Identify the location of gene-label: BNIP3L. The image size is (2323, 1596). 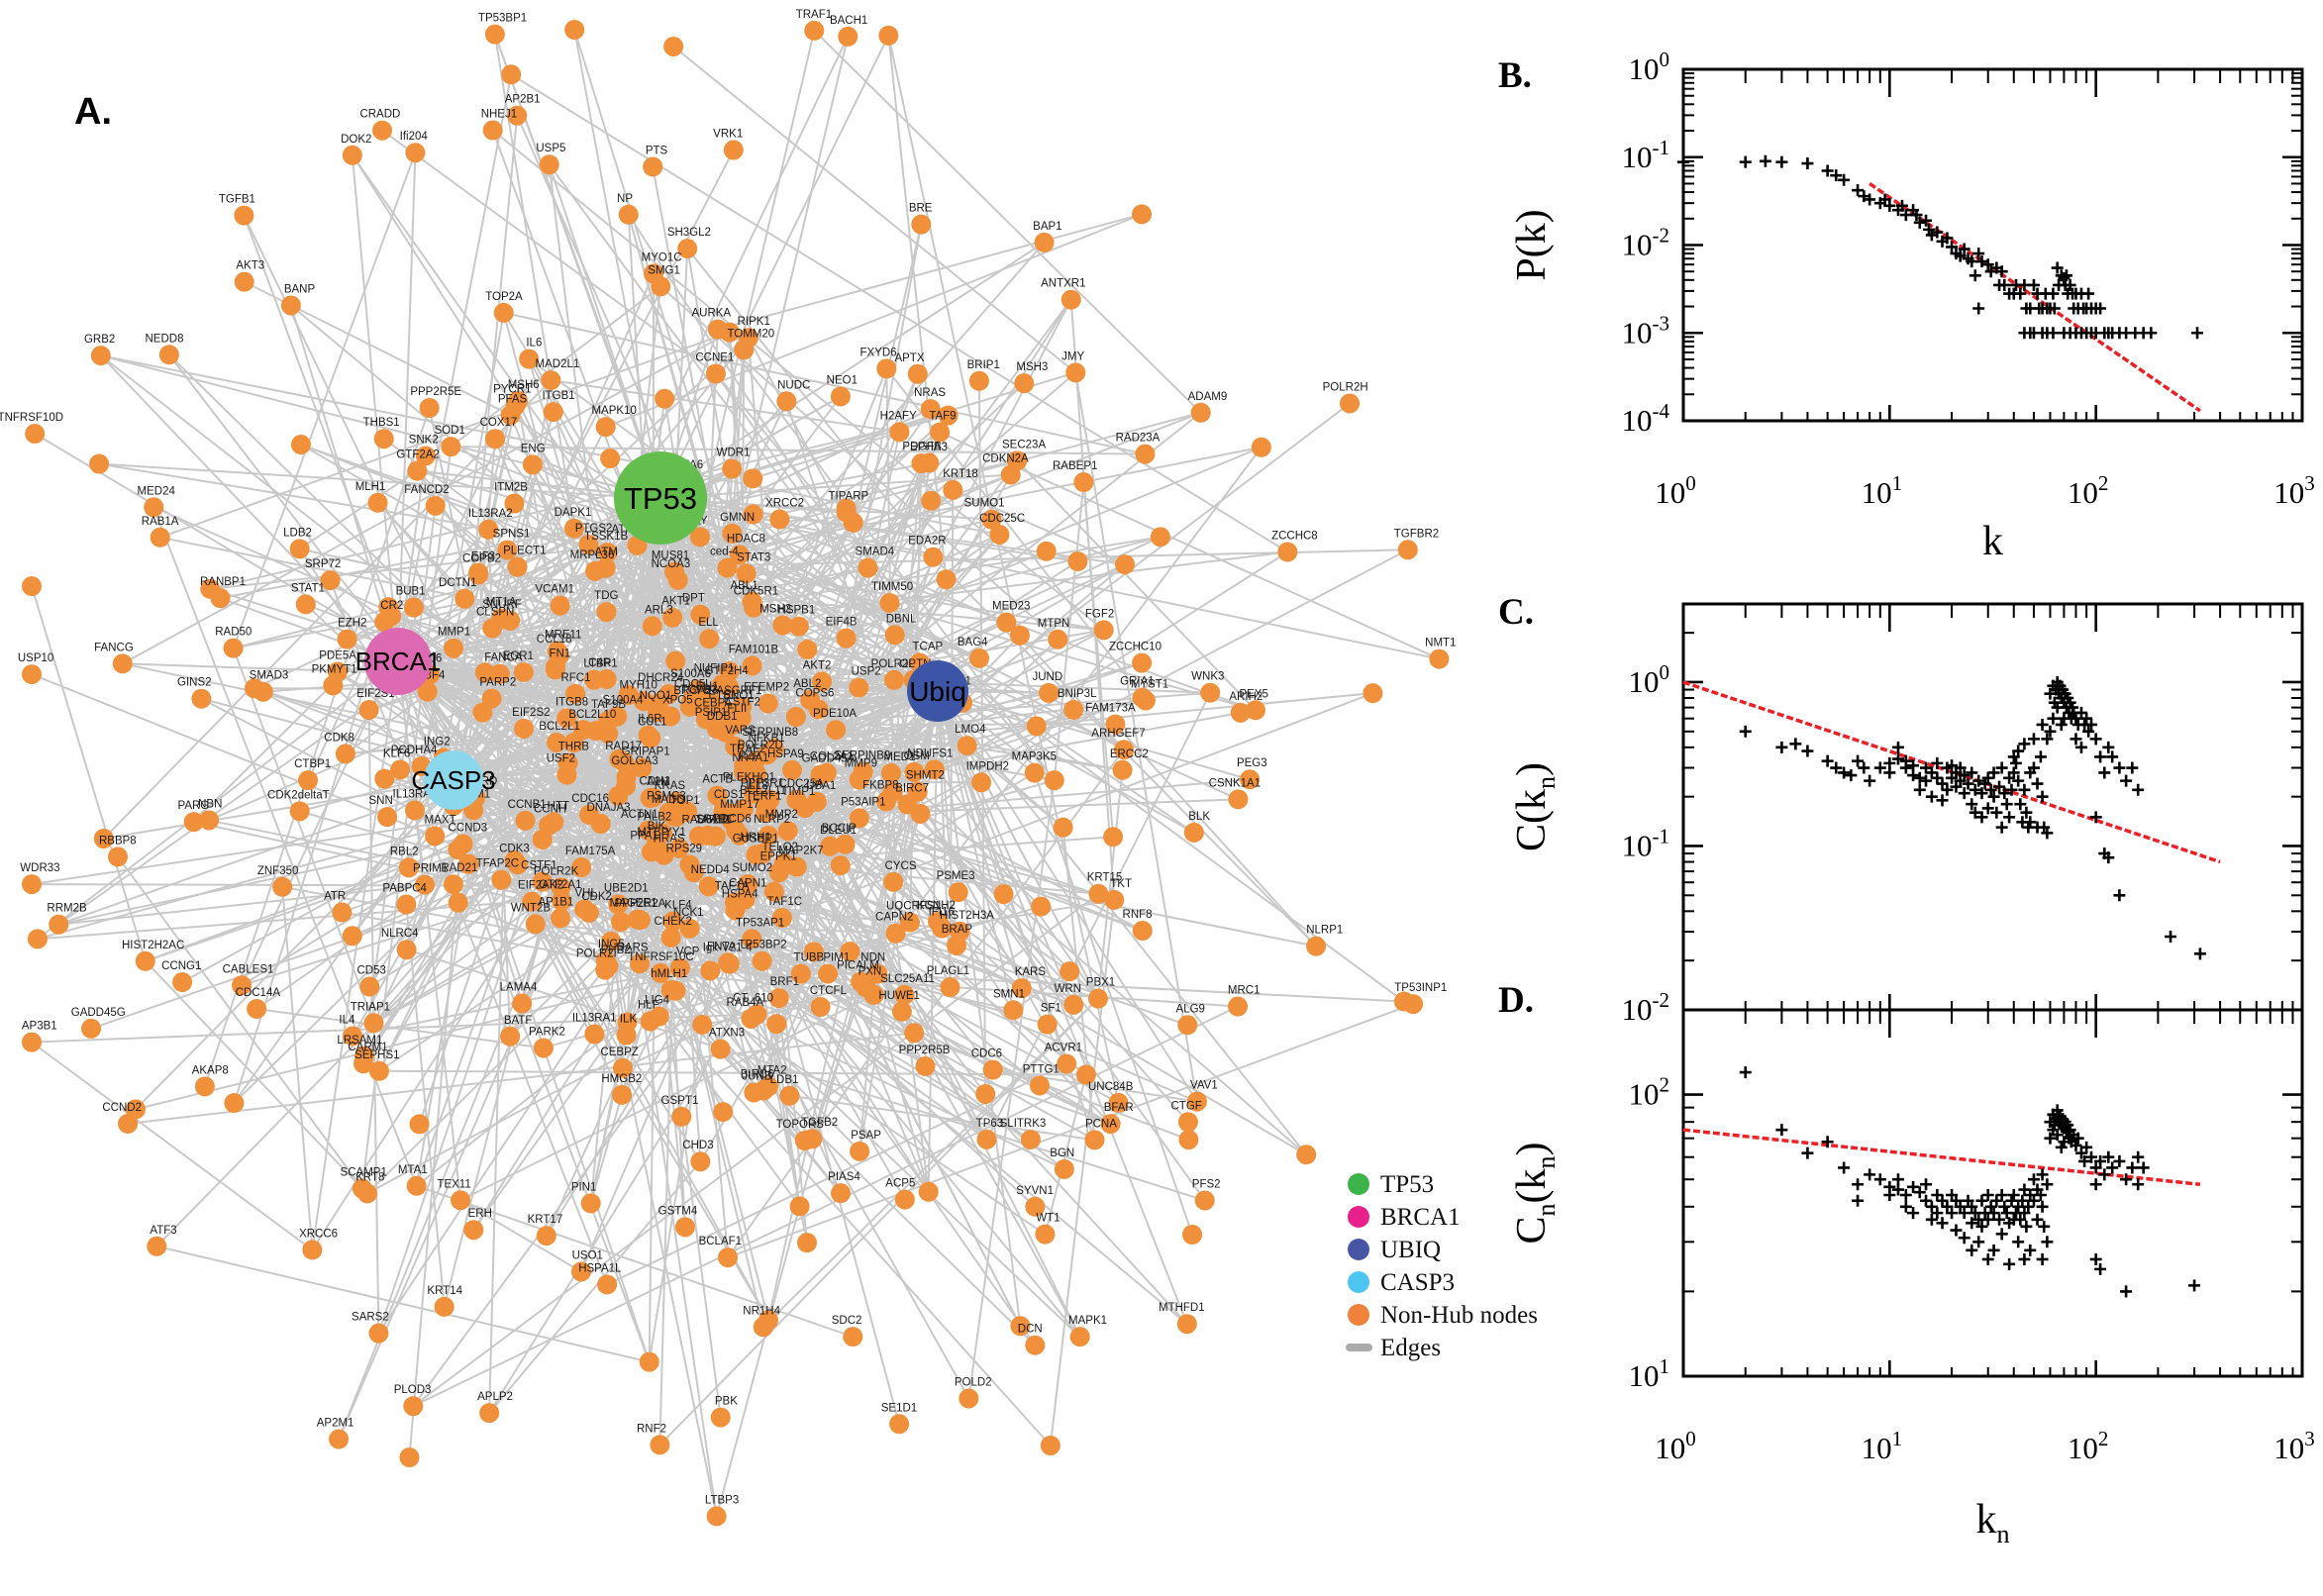
(1077, 694).